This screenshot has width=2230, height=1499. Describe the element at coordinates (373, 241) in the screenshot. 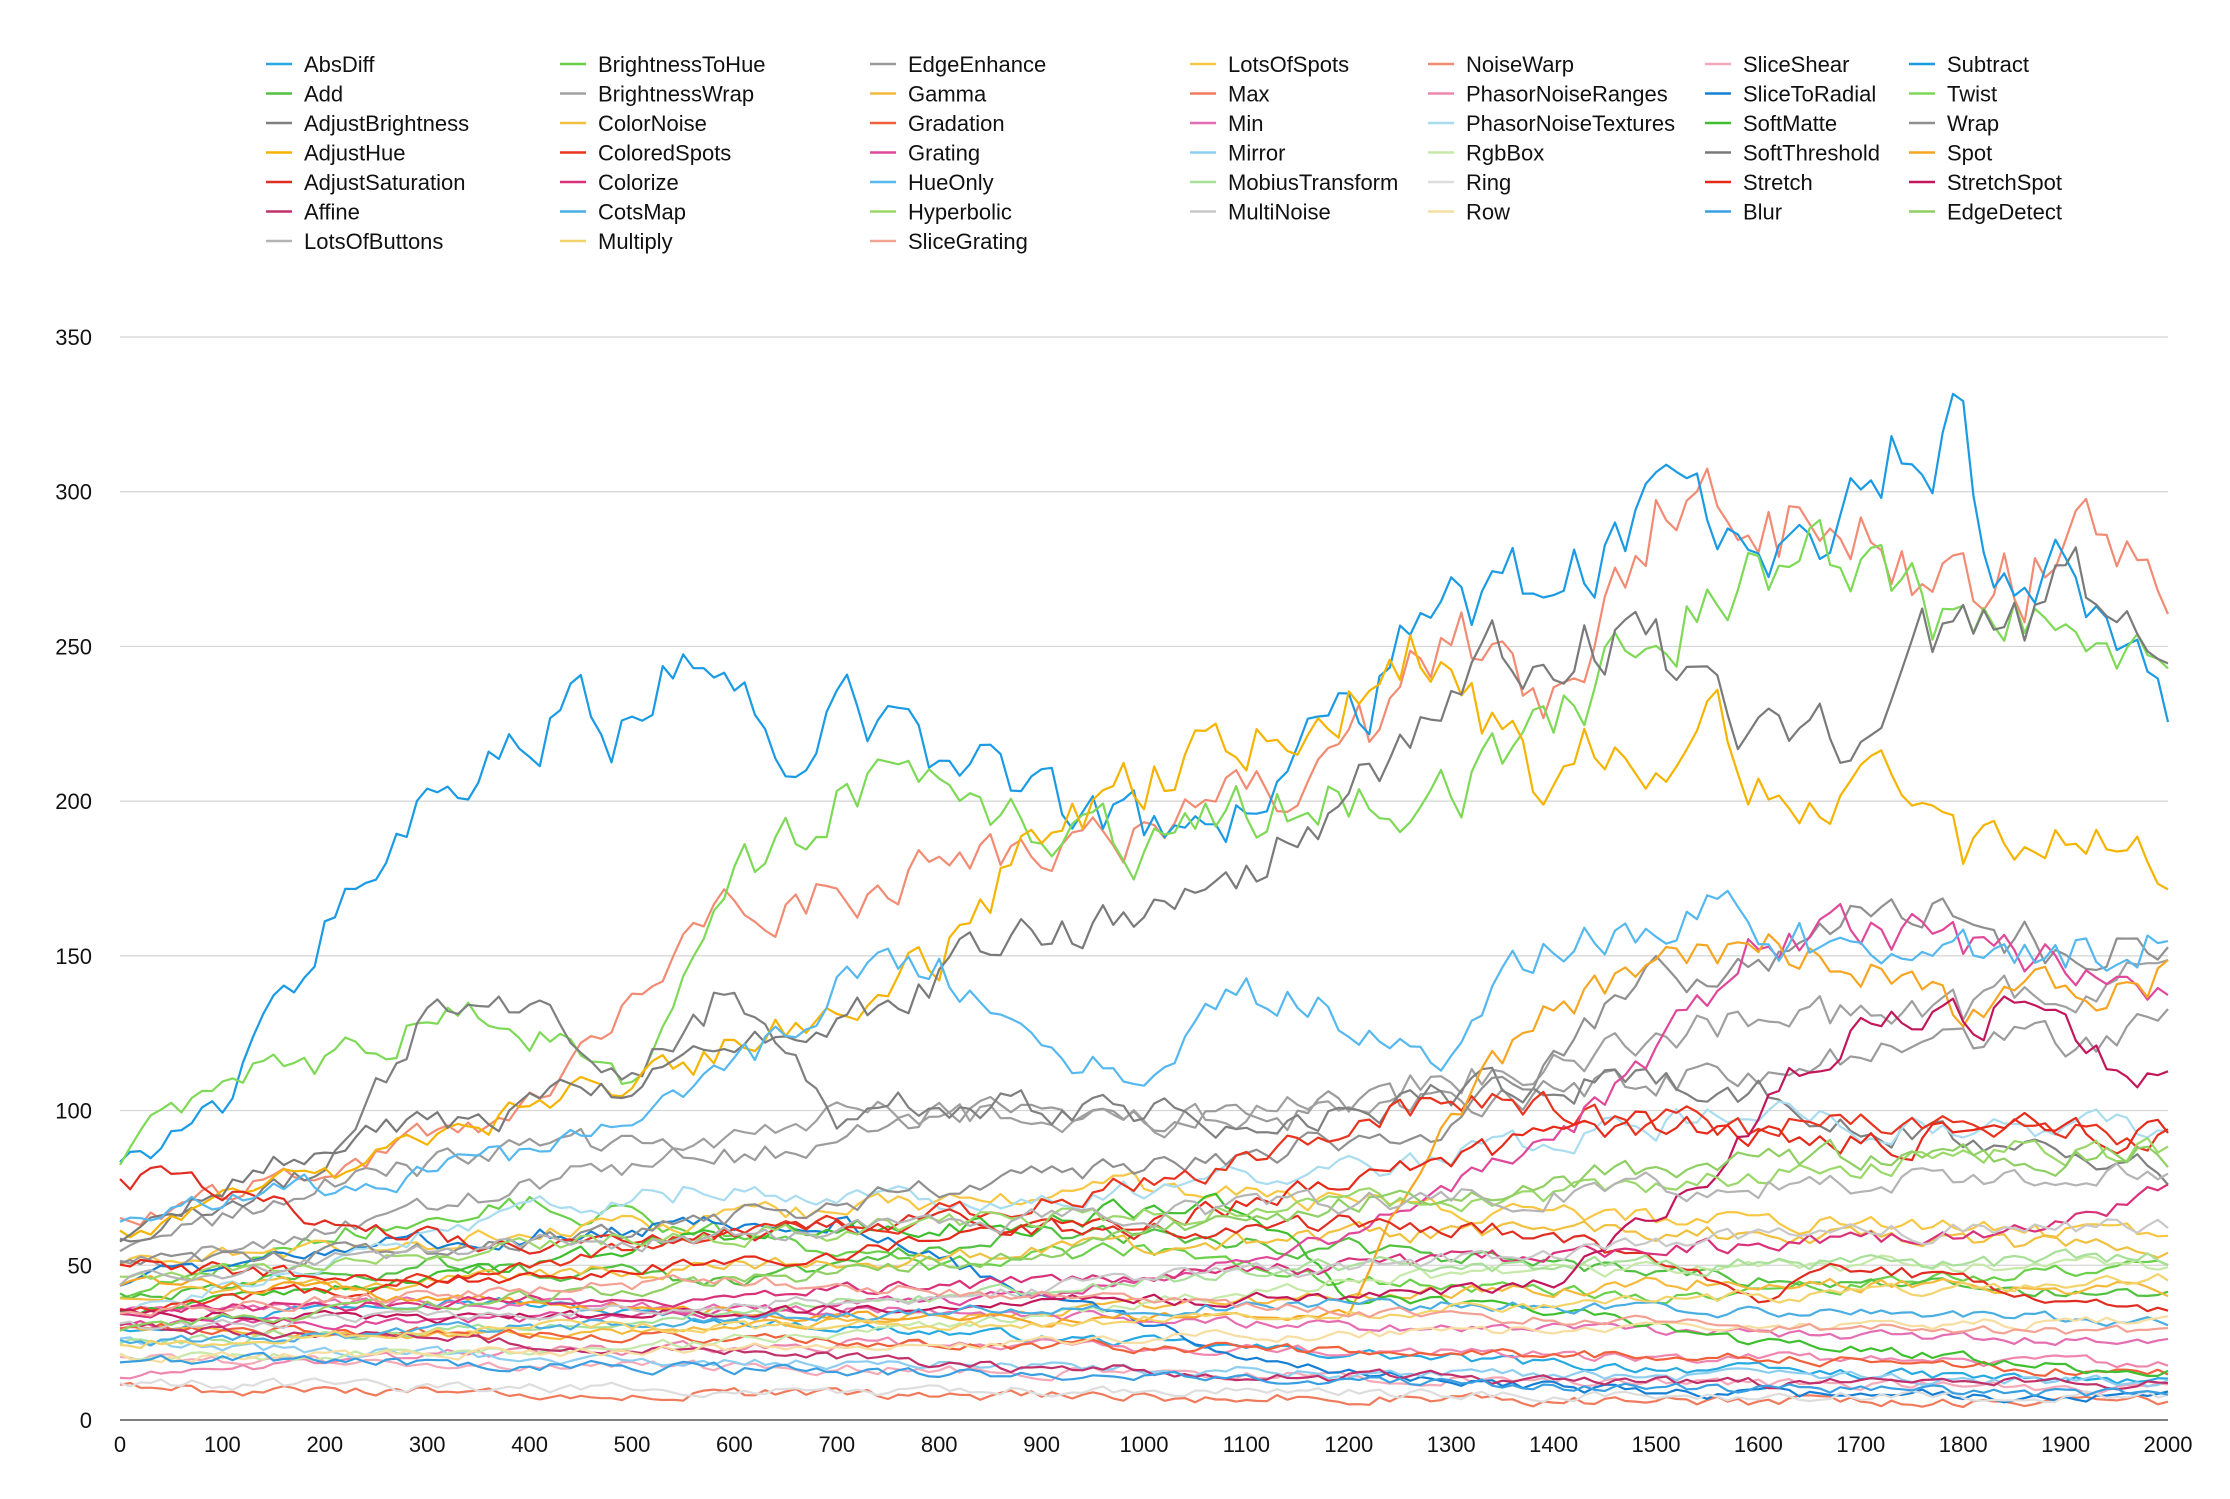

I see `legend-label: LotsOfButtons` at that location.